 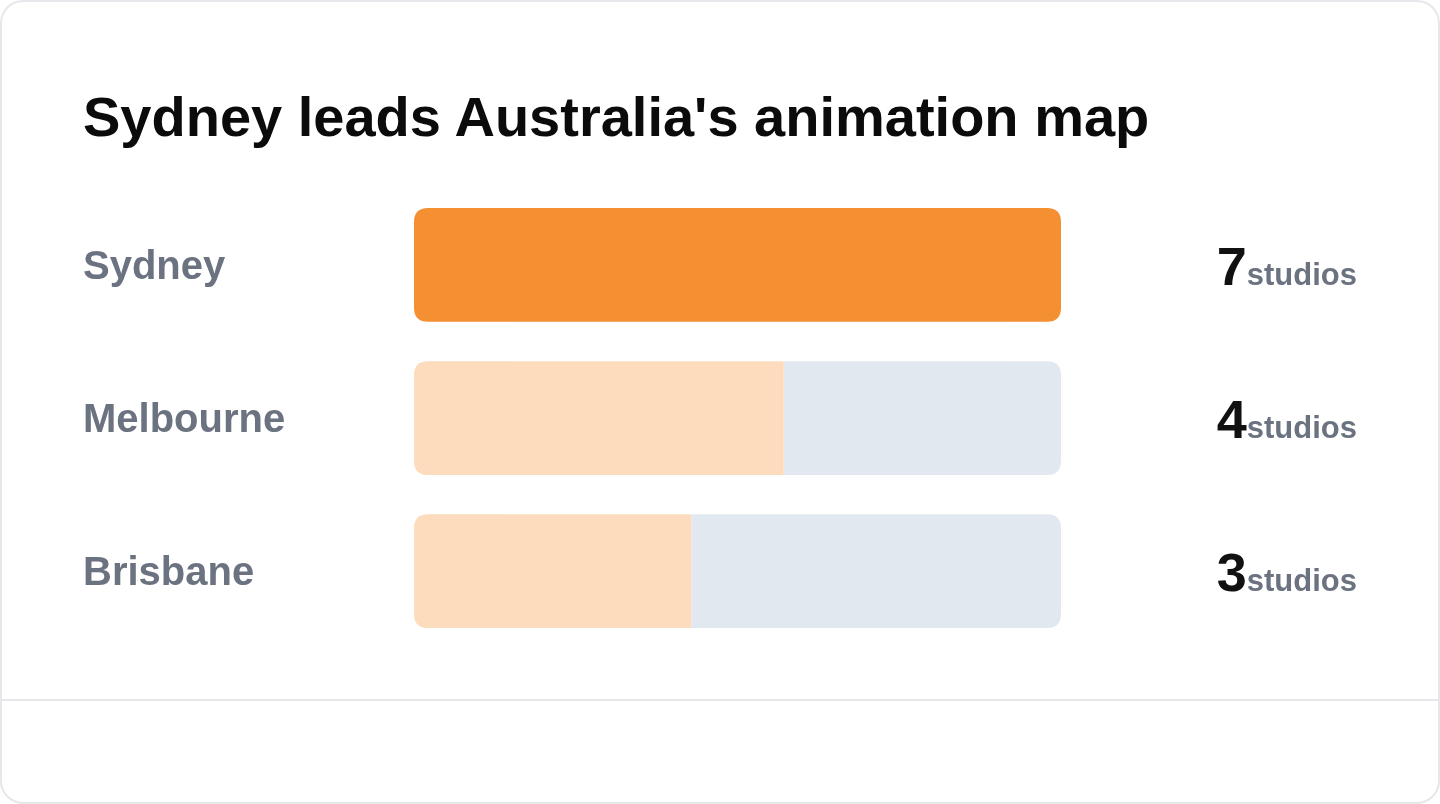 I want to click on chart-title: Sydney leads Australia's animation map, so click(x=616, y=116).